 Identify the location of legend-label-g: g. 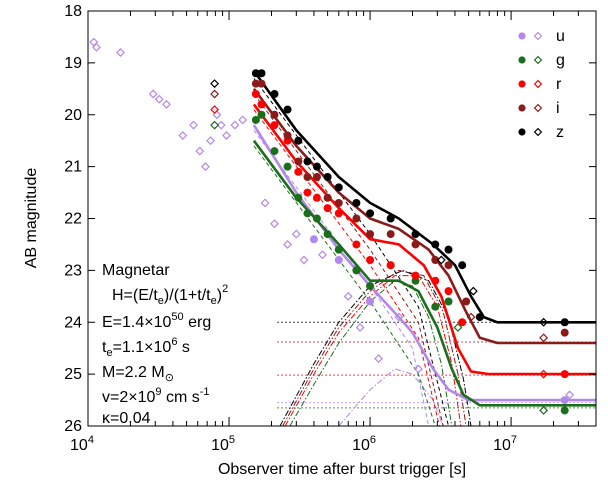
(560, 60).